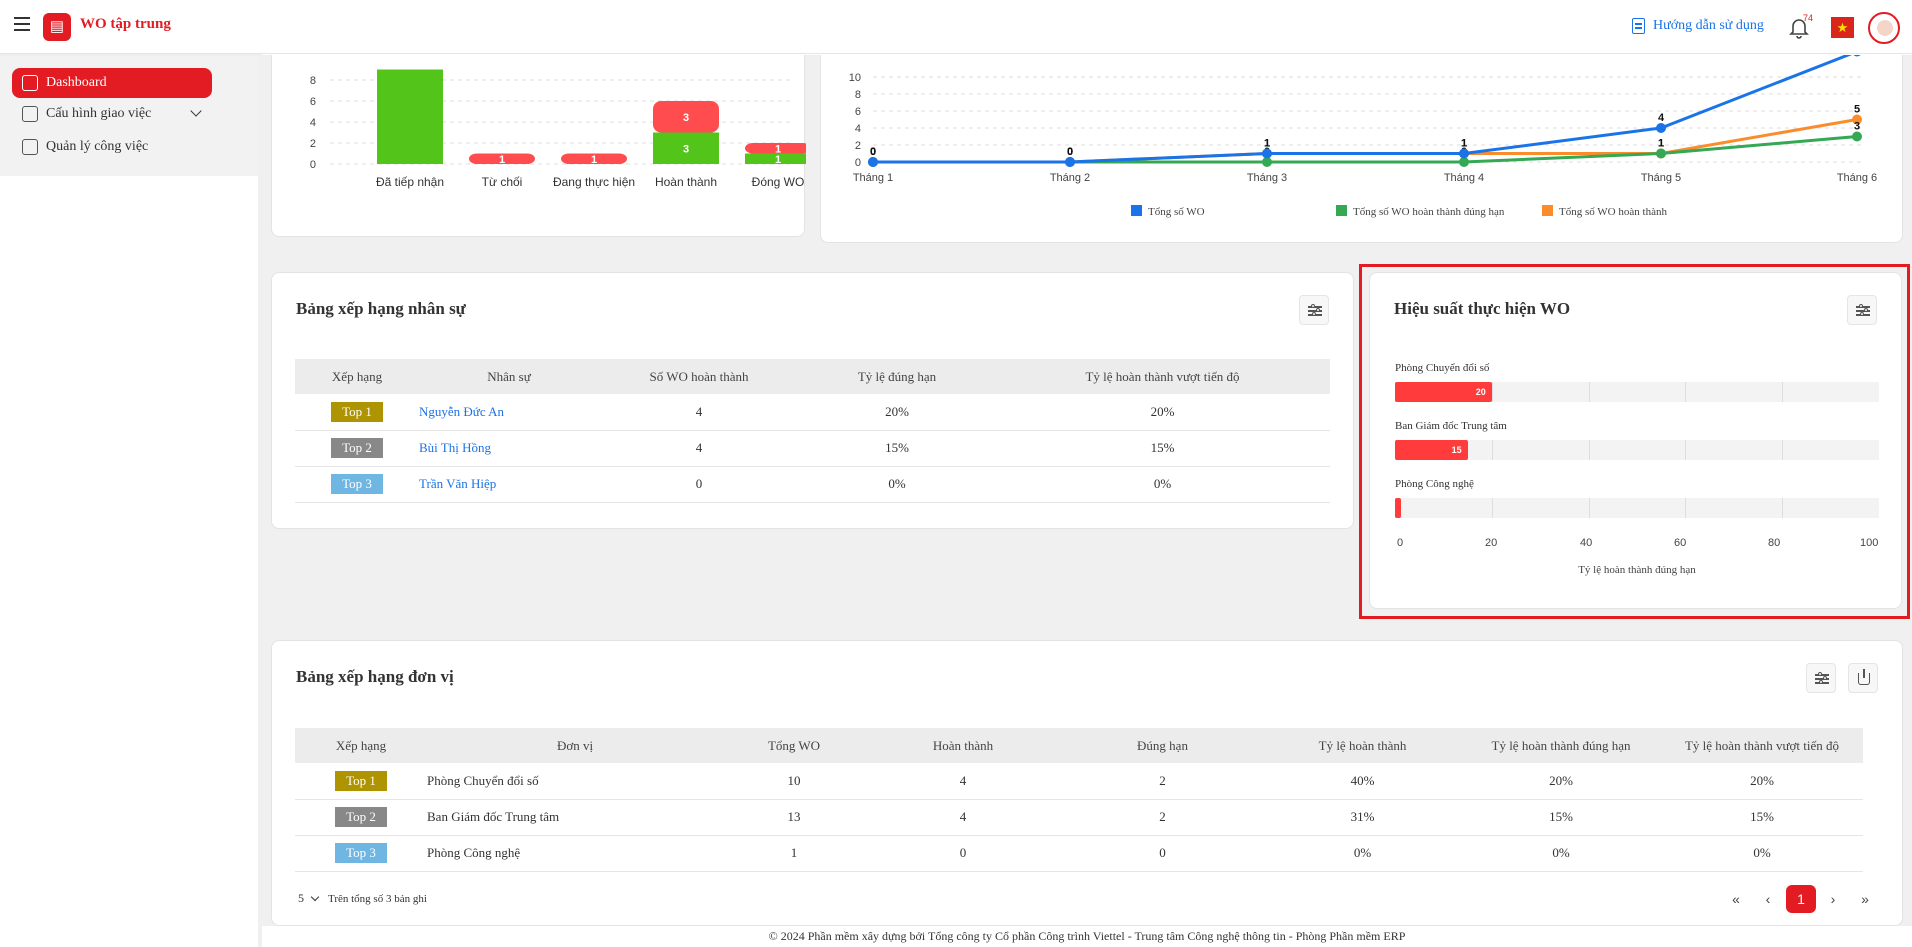 The width and height of the screenshot is (1912, 947). Describe the element at coordinates (1736, 899) in the screenshot. I see `first-page-button: «` at that location.